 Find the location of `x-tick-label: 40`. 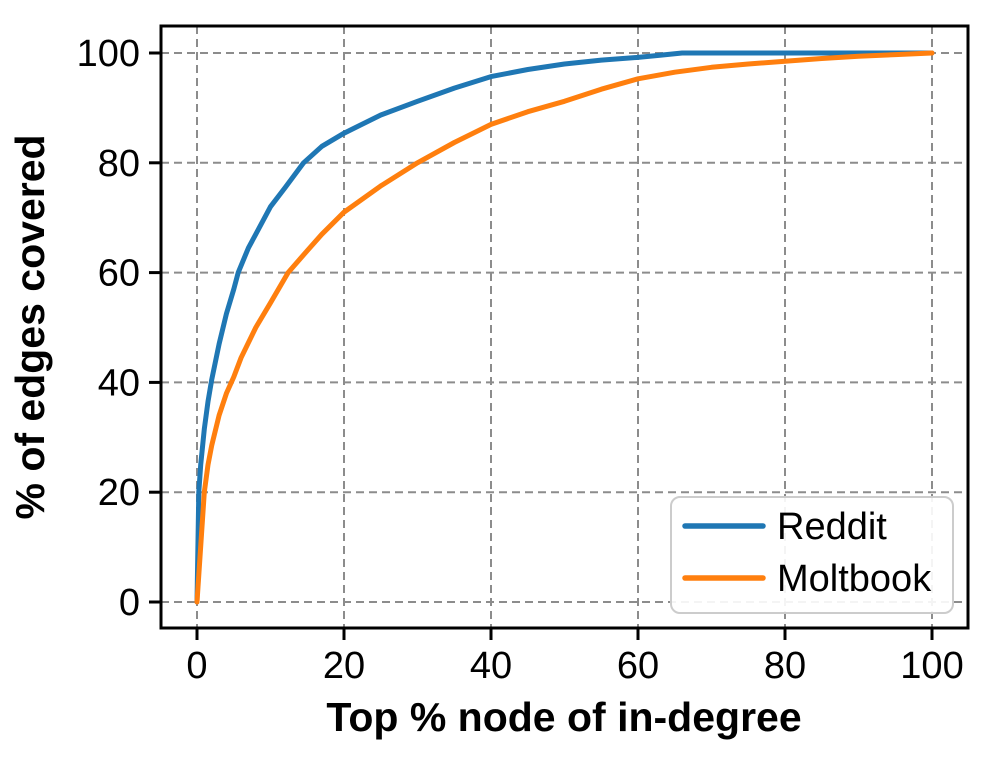

x-tick-label: 40 is located at coordinates (491, 666).